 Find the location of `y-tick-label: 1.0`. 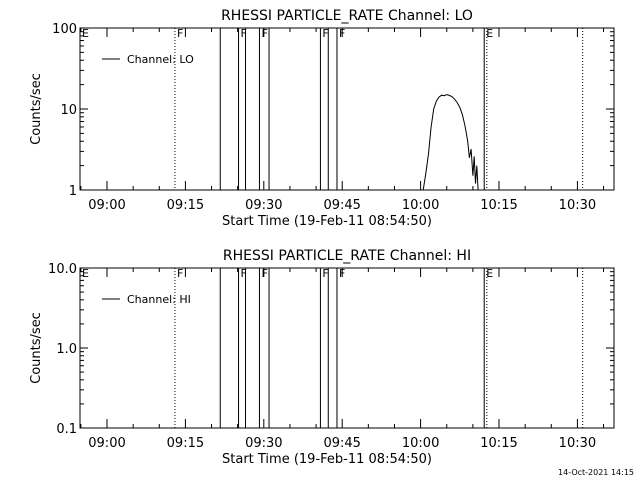

y-tick-label: 1.0 is located at coordinates (66, 349).